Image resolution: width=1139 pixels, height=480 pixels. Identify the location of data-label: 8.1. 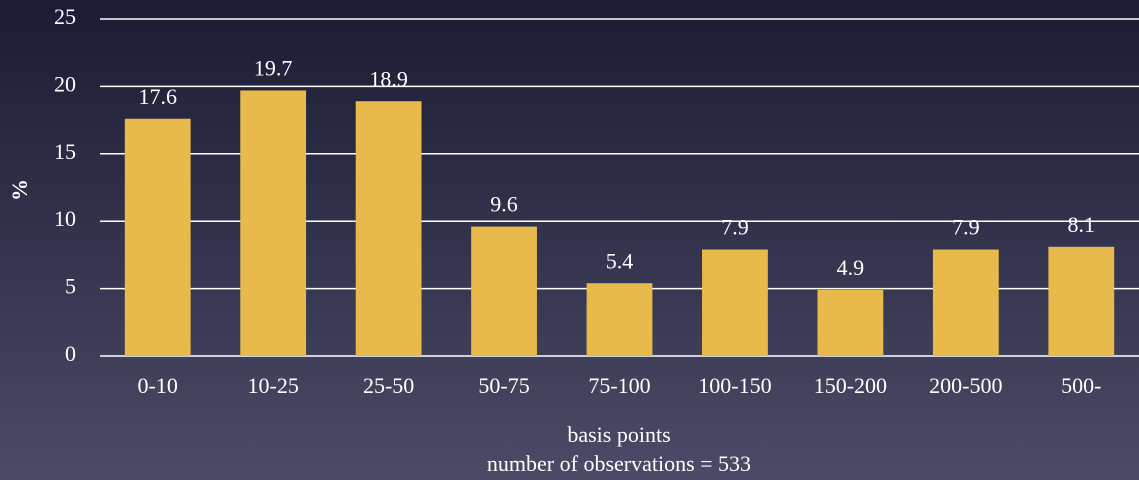
(1082, 224).